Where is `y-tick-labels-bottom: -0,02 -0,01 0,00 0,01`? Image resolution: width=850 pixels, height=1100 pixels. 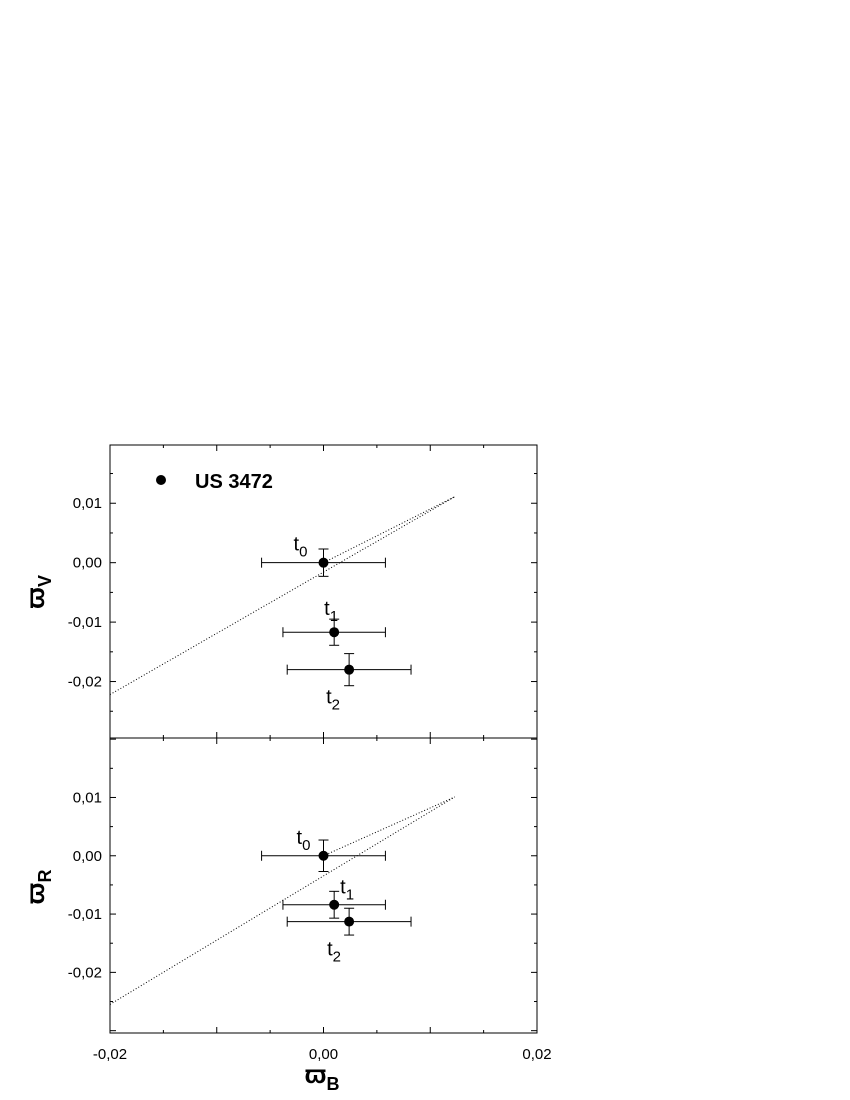
y-tick-labels-bottom: -0,02 -0,01 0,00 0,01 is located at coordinates (85, 885).